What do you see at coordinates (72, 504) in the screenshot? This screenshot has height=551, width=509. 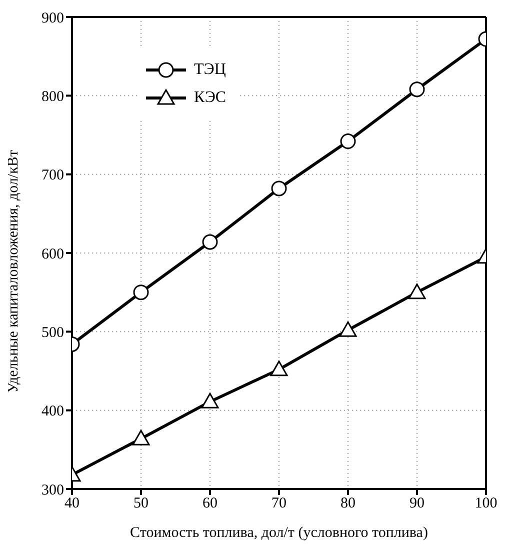 I see `x-tick-label: 40` at bounding box center [72, 504].